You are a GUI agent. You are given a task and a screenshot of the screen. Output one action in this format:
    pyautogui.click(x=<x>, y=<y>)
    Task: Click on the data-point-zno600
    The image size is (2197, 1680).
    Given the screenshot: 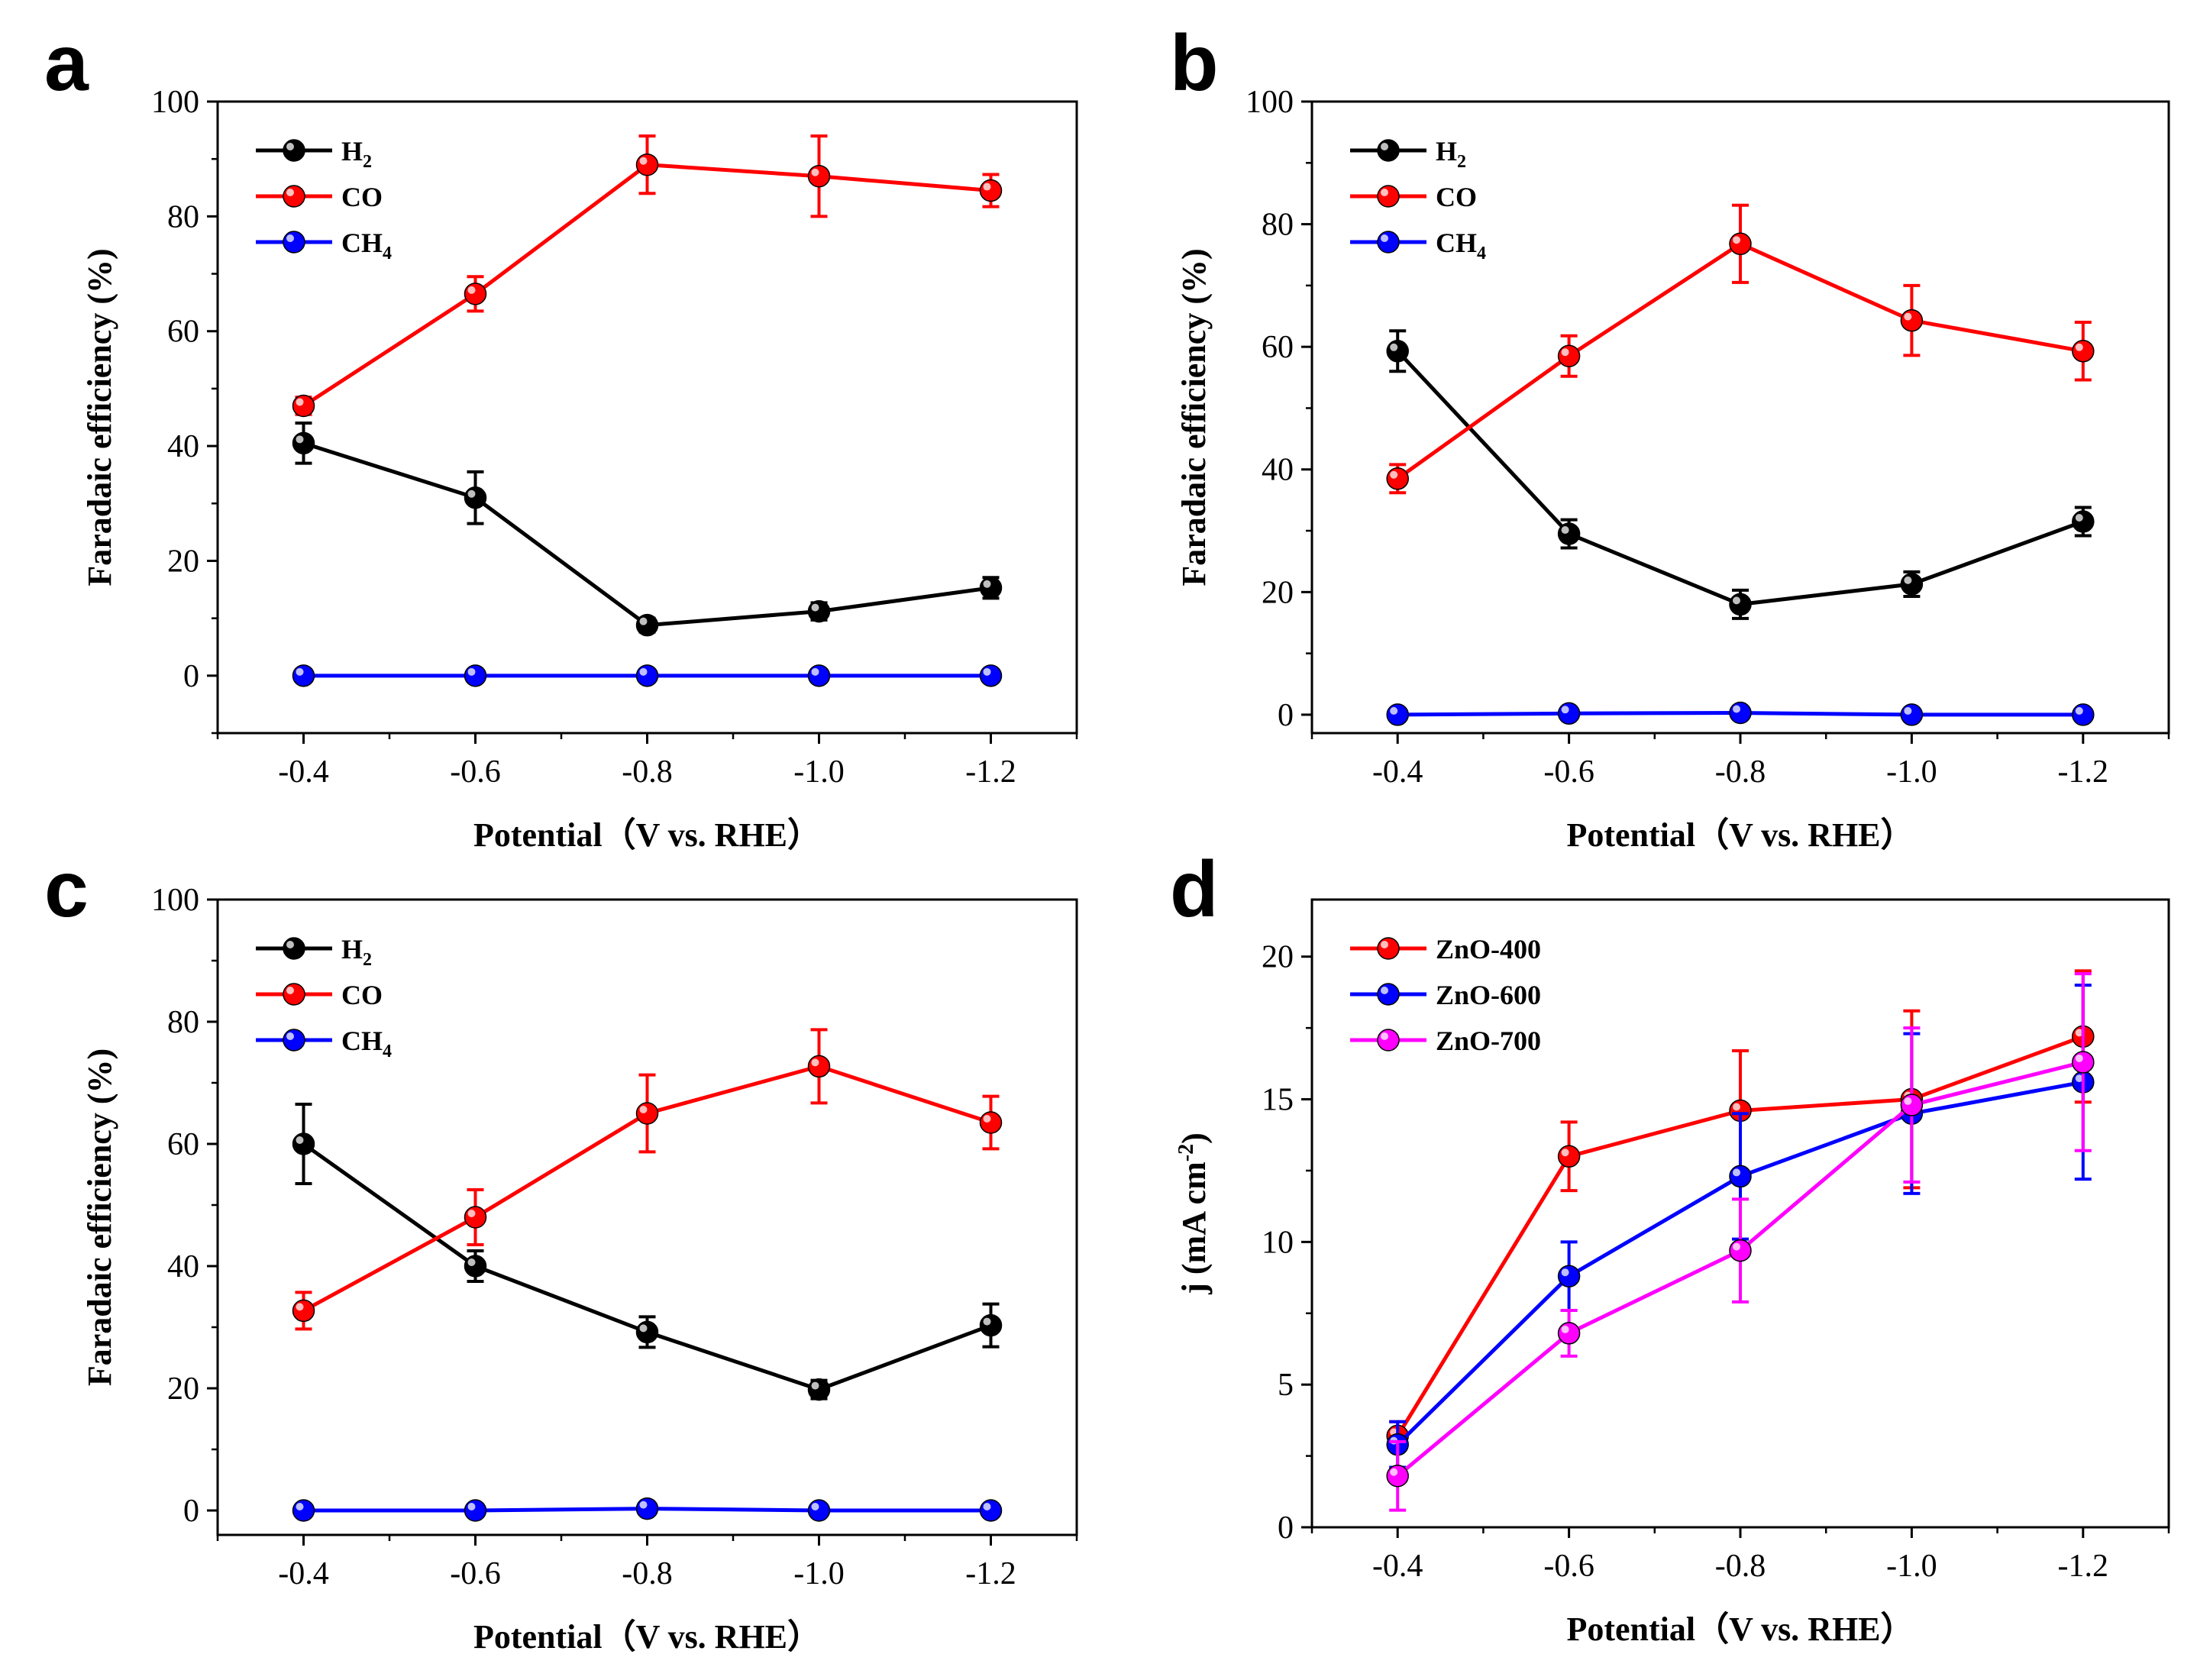 What is the action you would take?
    pyautogui.click(x=1569, y=1276)
    